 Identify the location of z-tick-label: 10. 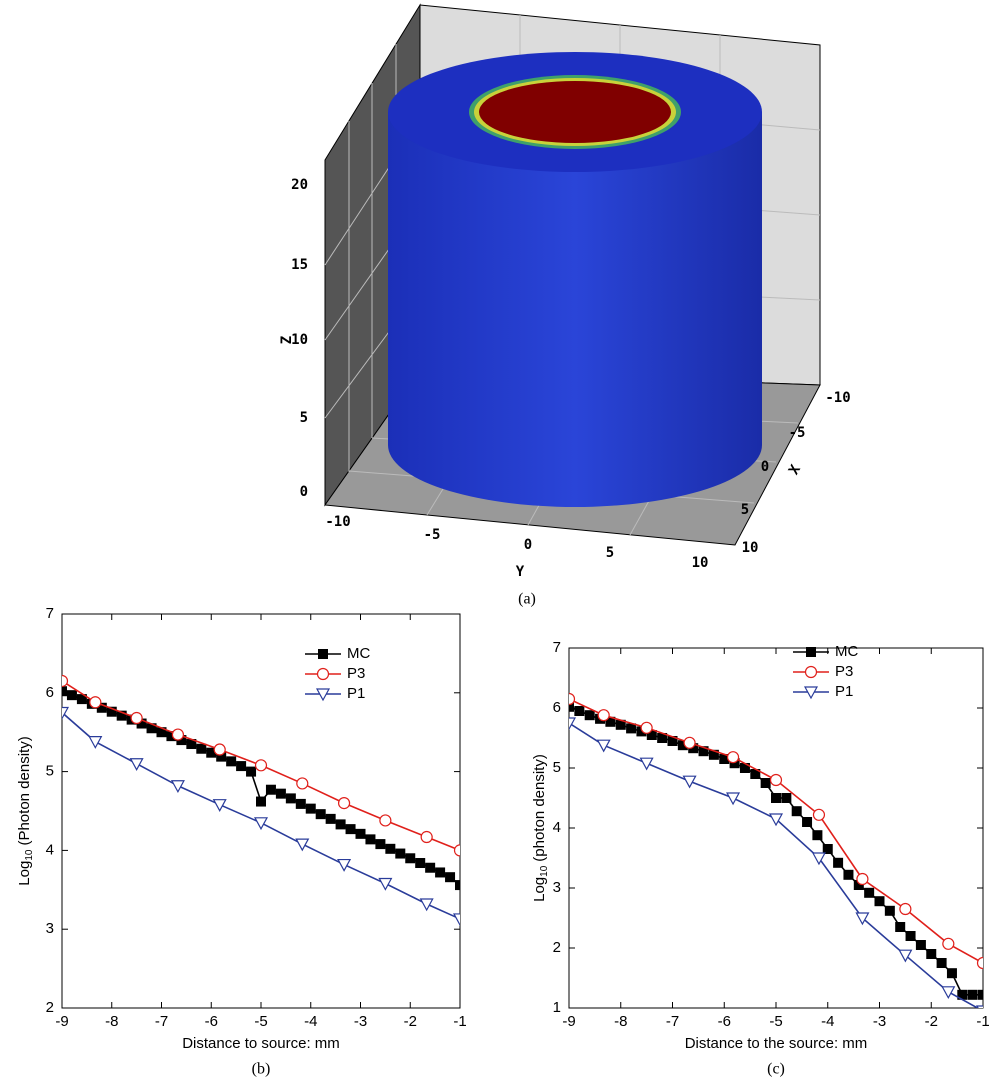
(299, 340).